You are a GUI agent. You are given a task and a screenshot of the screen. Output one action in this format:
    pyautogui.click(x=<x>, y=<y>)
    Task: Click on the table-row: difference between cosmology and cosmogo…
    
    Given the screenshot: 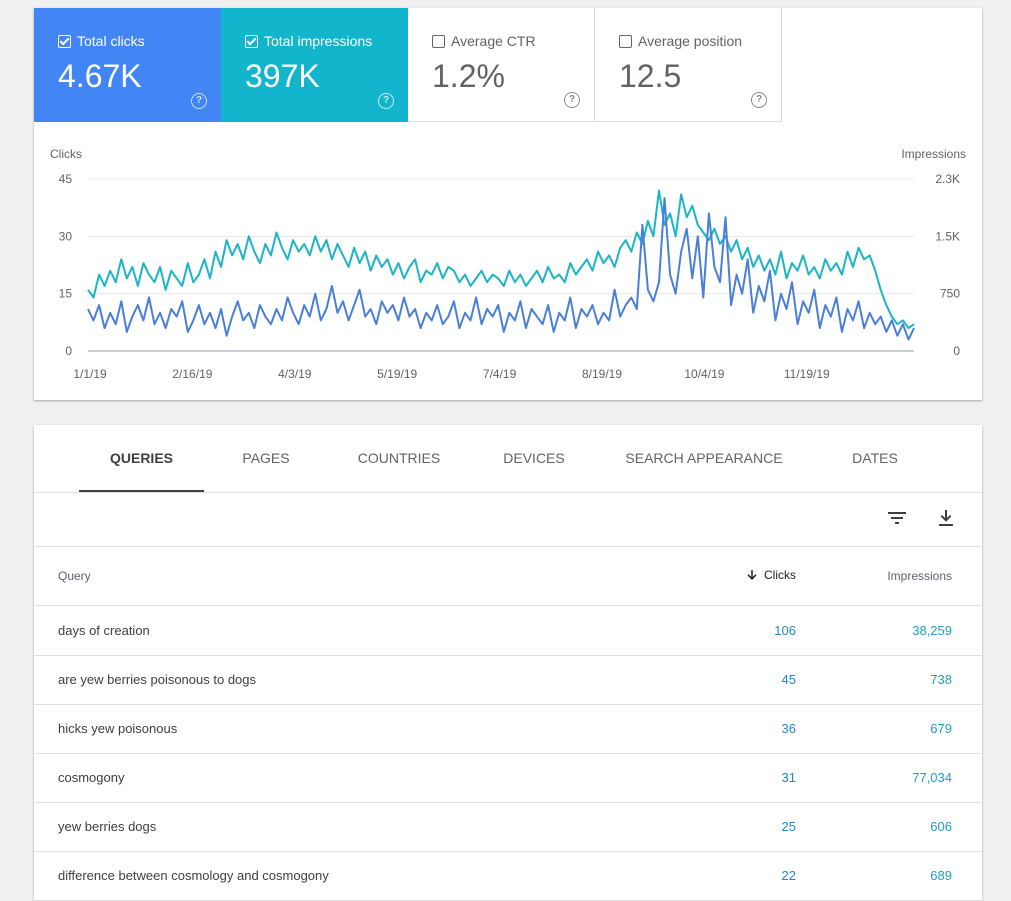 What is the action you would take?
    pyautogui.click(x=508, y=876)
    